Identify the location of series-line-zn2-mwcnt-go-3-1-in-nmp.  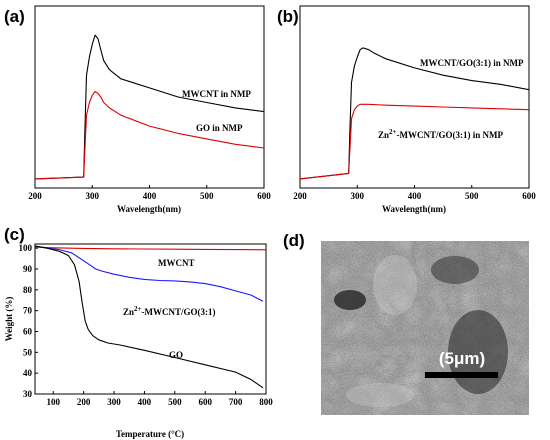
(414, 141).